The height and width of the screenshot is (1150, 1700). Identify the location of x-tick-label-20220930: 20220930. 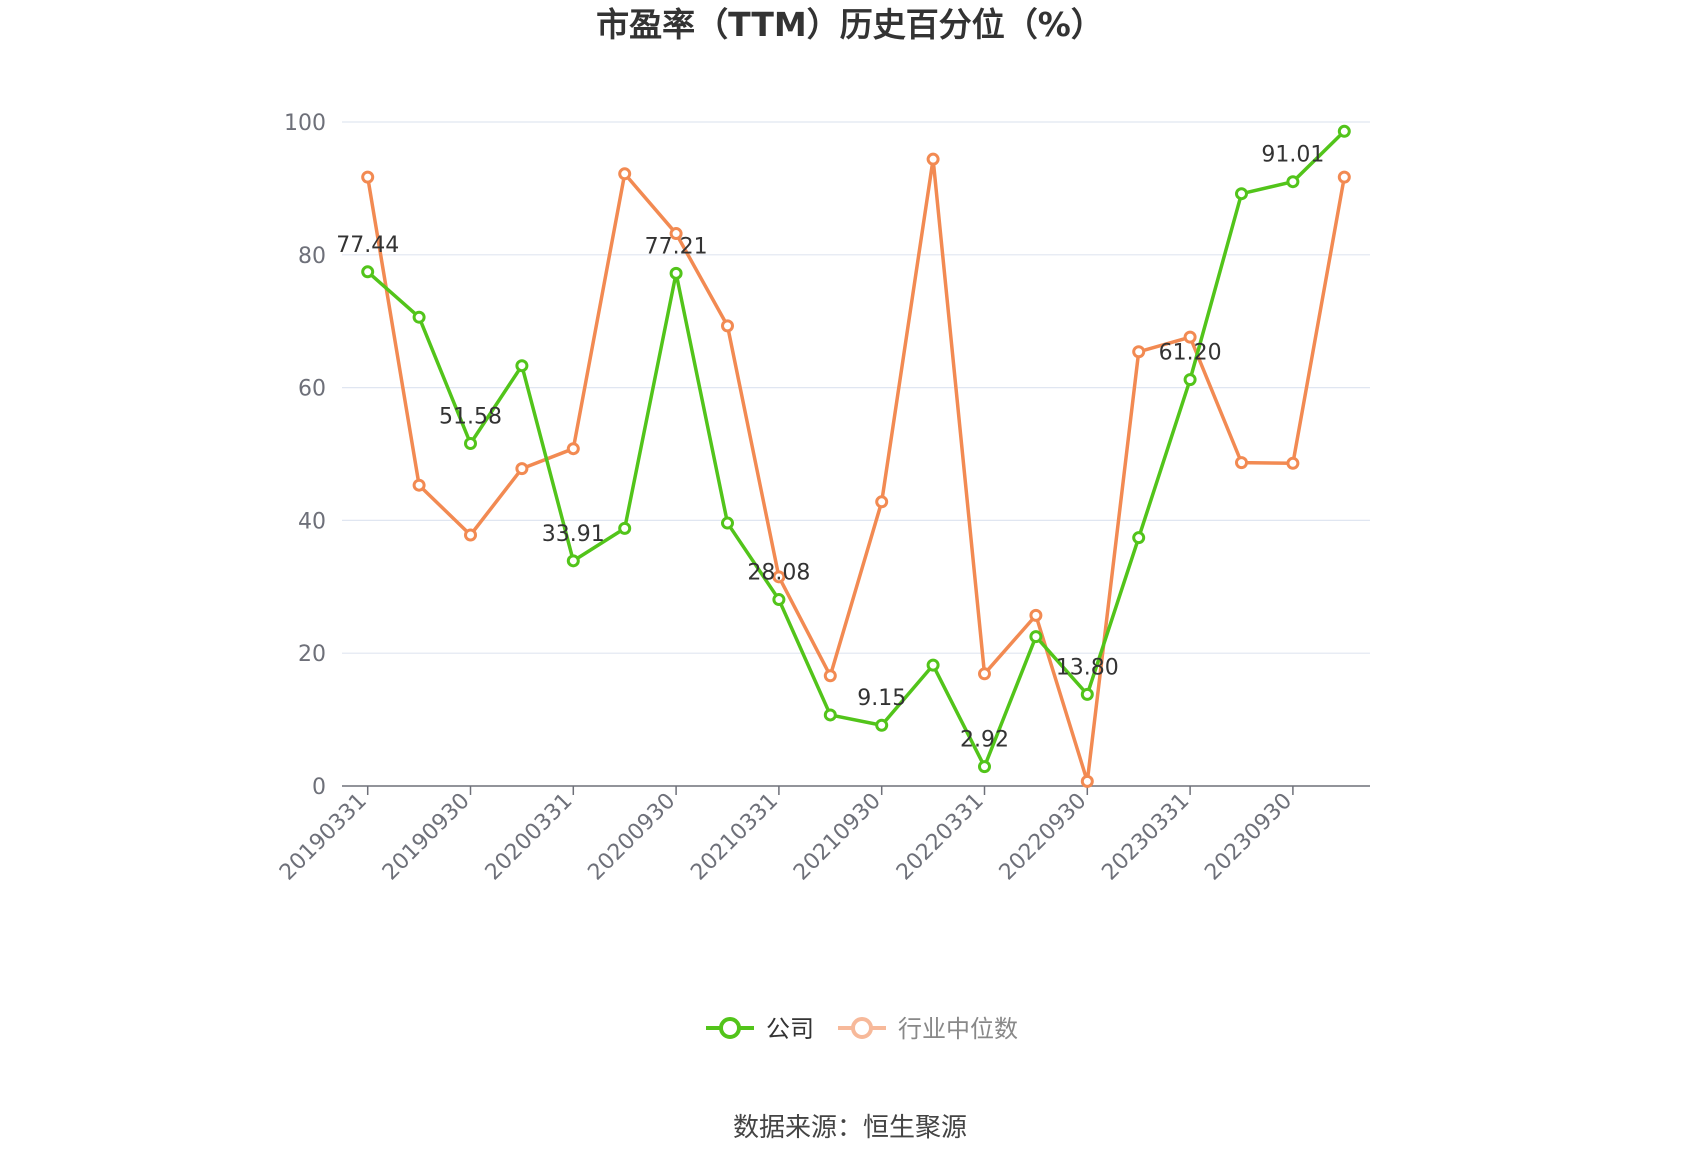
(1043, 837).